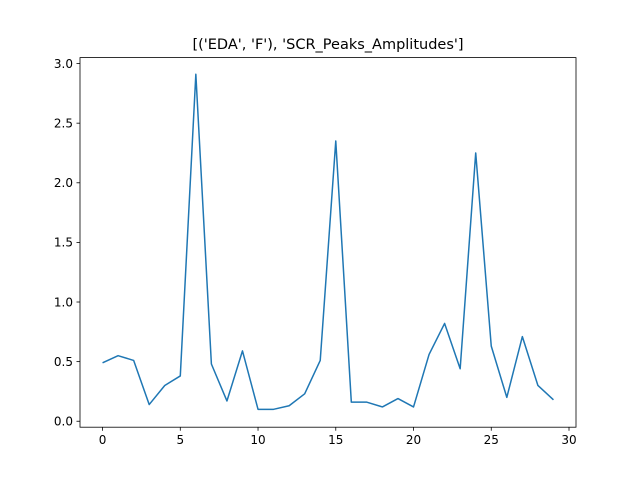  I want to click on x-tick-label: 20, so click(413, 440).